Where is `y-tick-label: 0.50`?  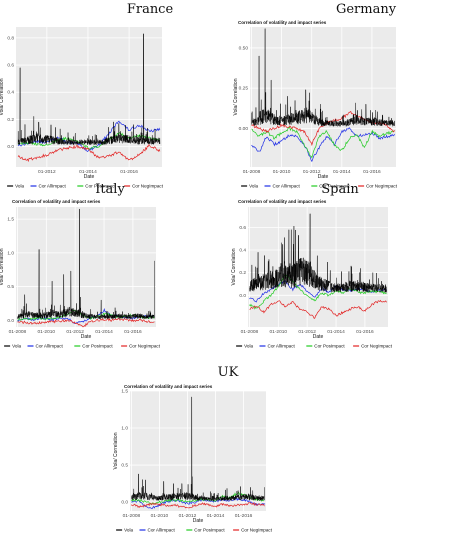
y-tick-label: 0.50 is located at coordinates (244, 48).